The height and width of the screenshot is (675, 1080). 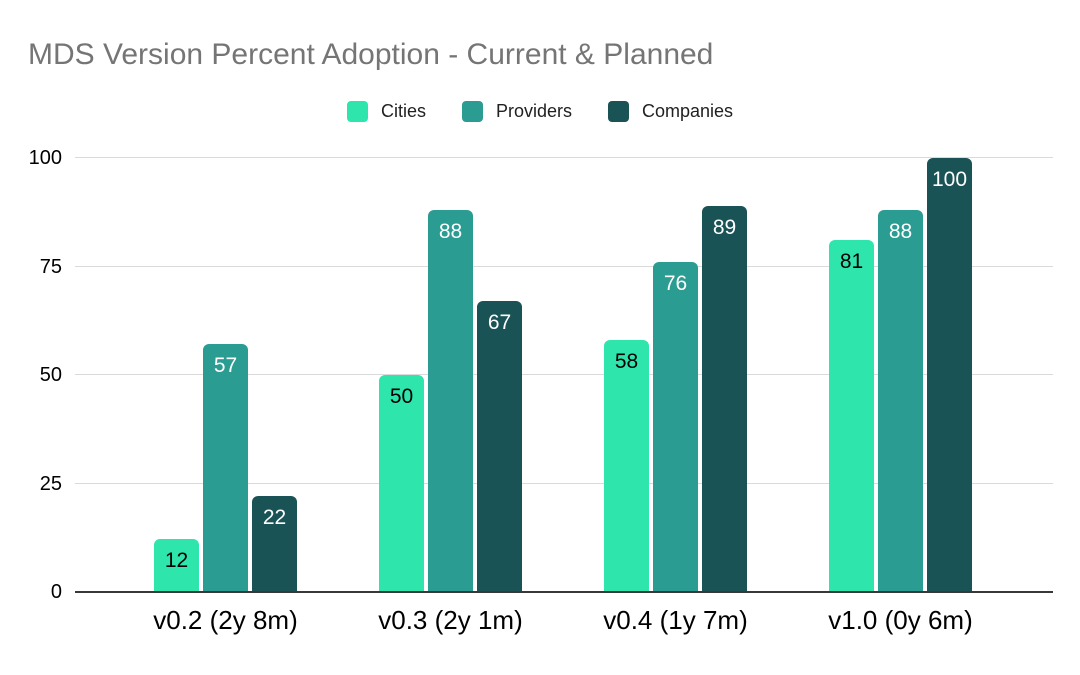 What do you see at coordinates (724, 227) in the screenshot?
I see `bar-value-label: 89` at bounding box center [724, 227].